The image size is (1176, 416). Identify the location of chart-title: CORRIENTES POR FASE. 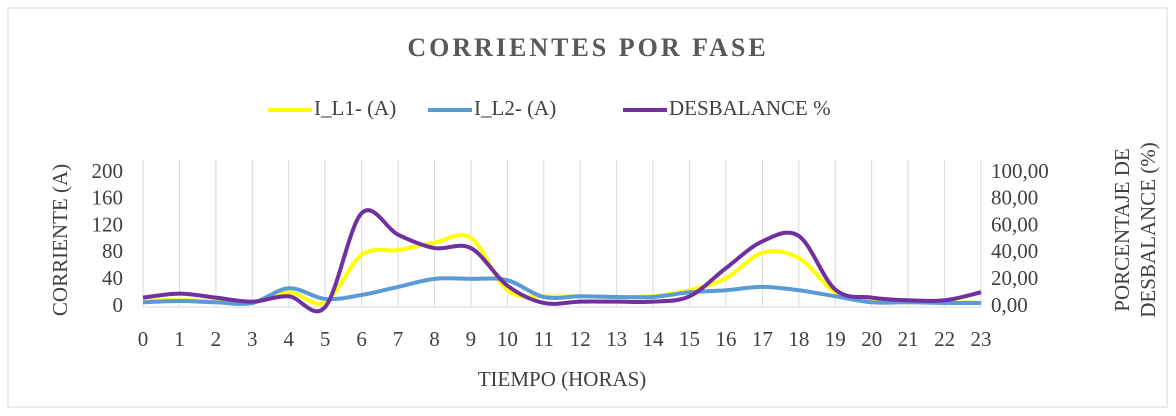
(587, 47).